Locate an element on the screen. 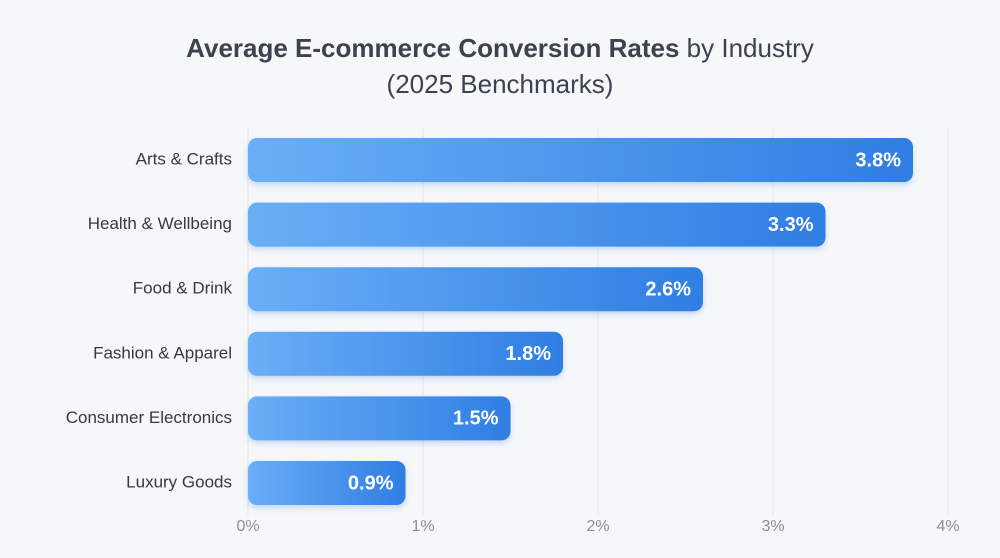  value-label: 1.8% is located at coordinates (528, 354).